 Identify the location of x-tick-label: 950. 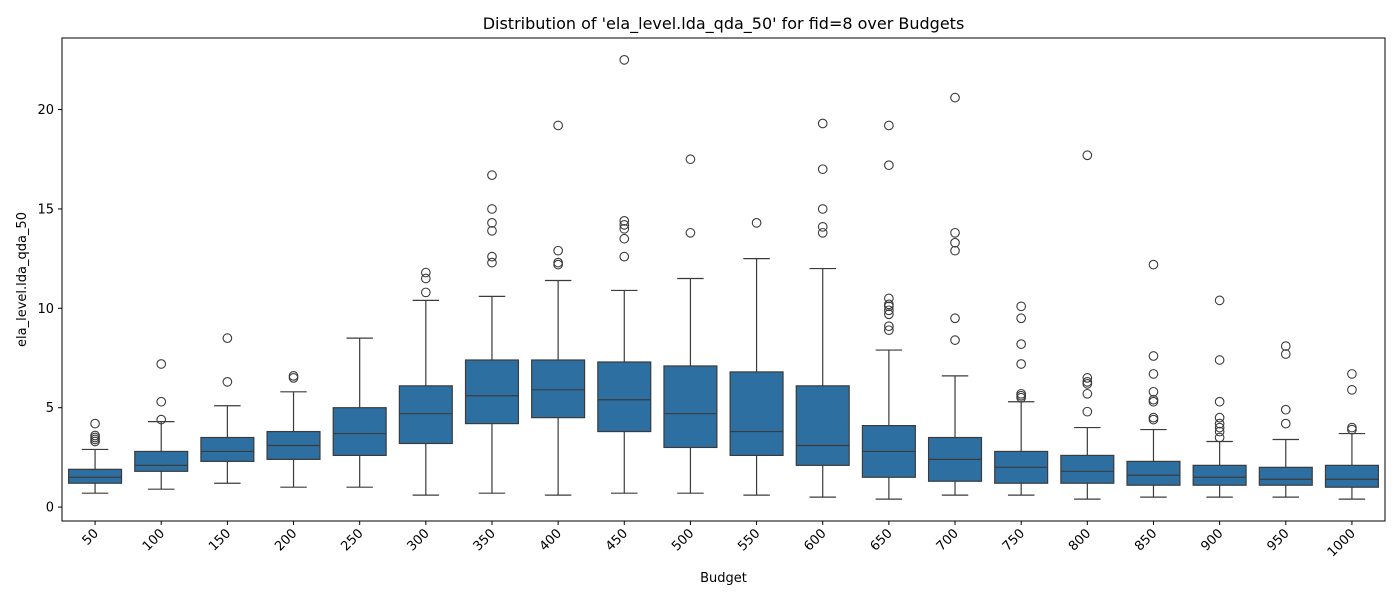
(1278, 540).